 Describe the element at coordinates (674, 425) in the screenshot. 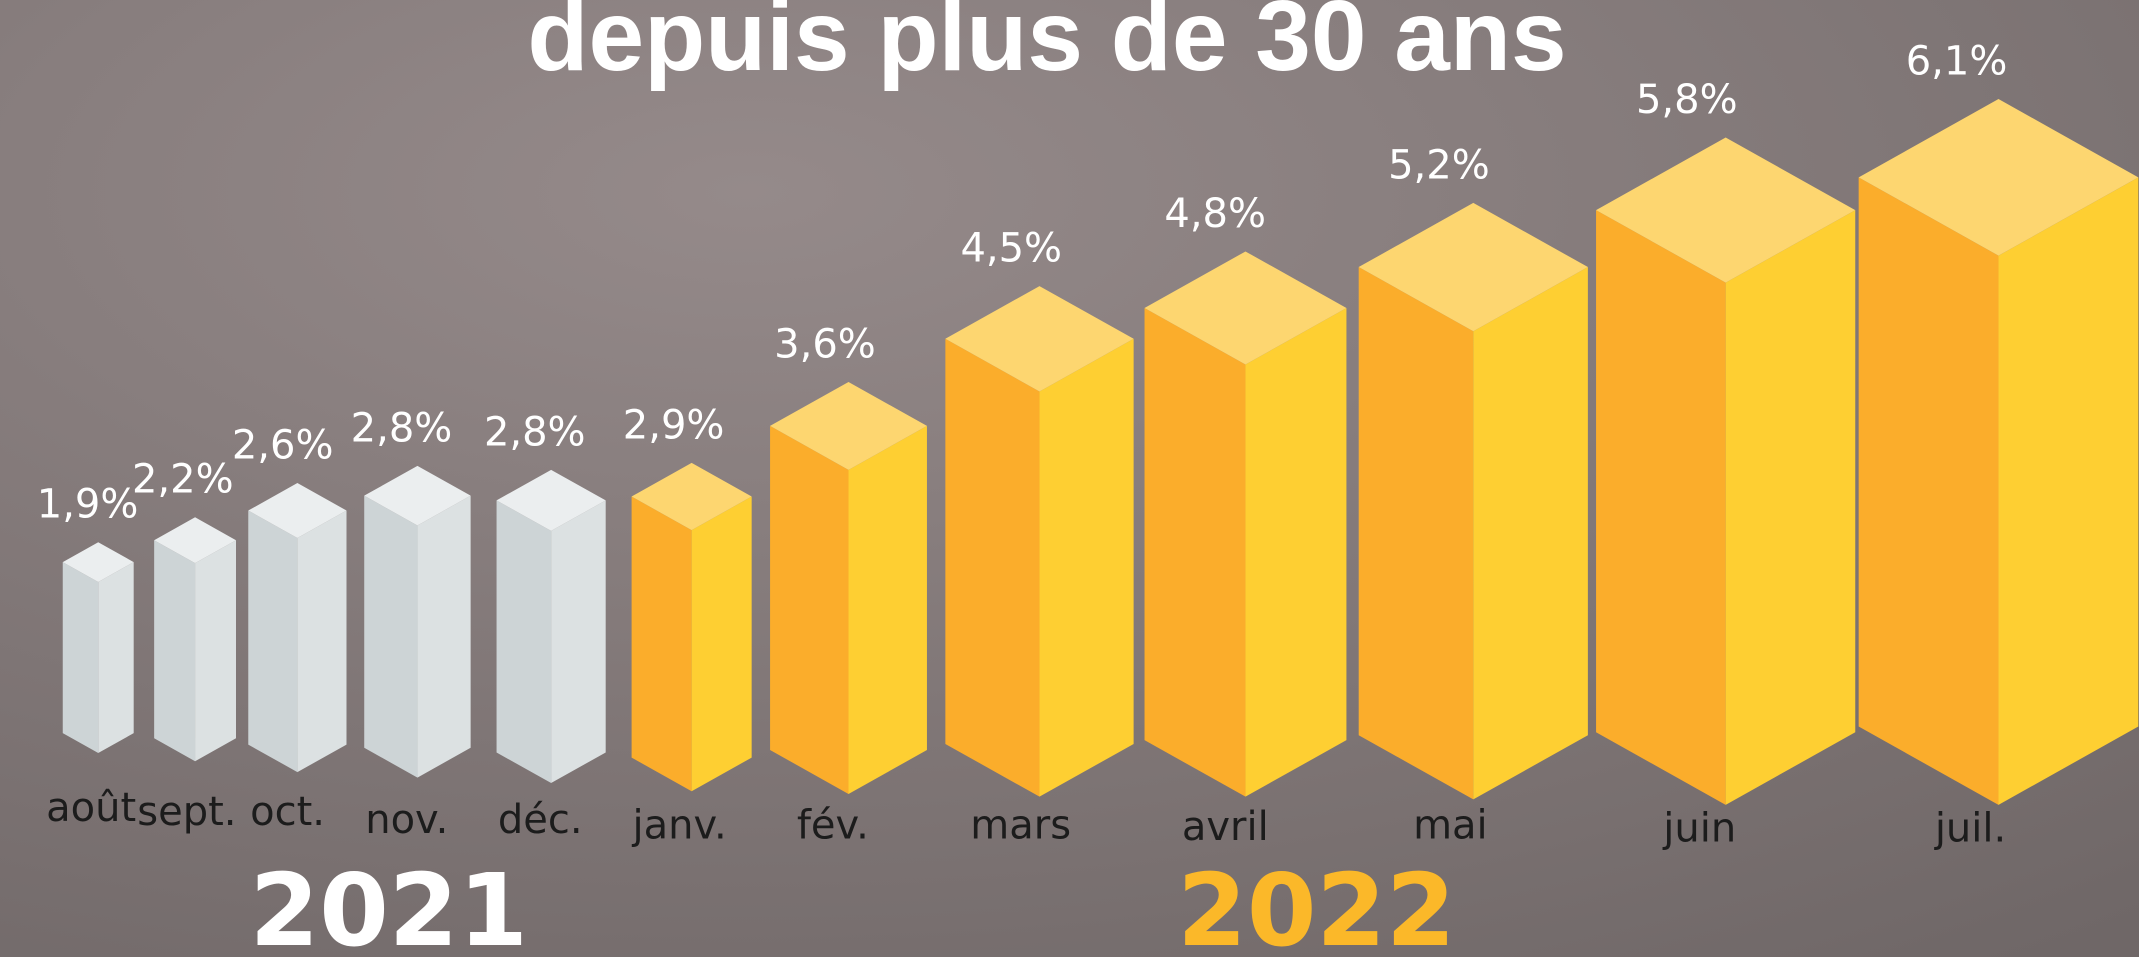

I see `value-label: 2,9%` at that location.